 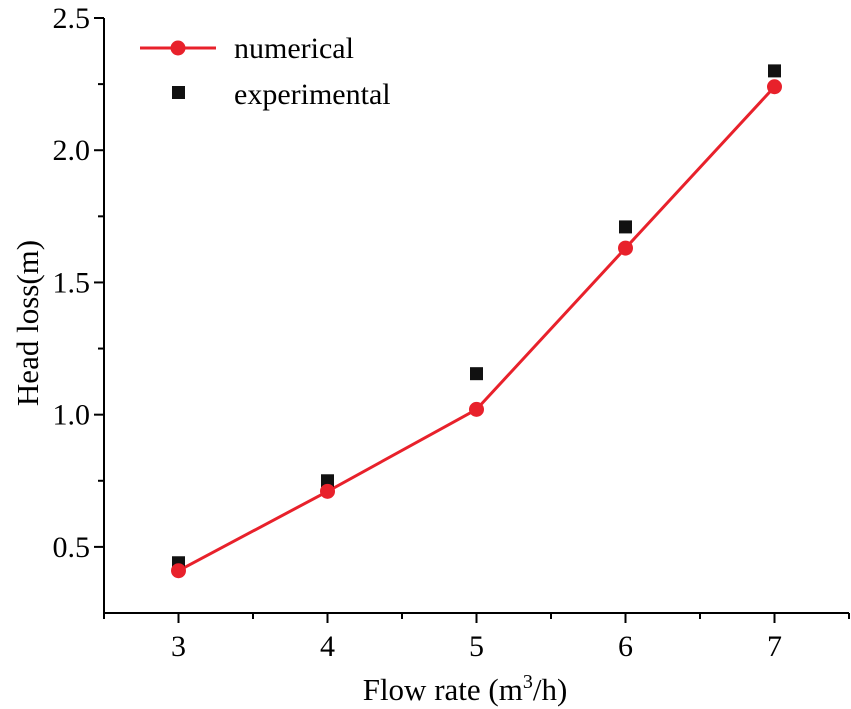 I want to click on legend: numerical experimental, so click(x=265, y=71).